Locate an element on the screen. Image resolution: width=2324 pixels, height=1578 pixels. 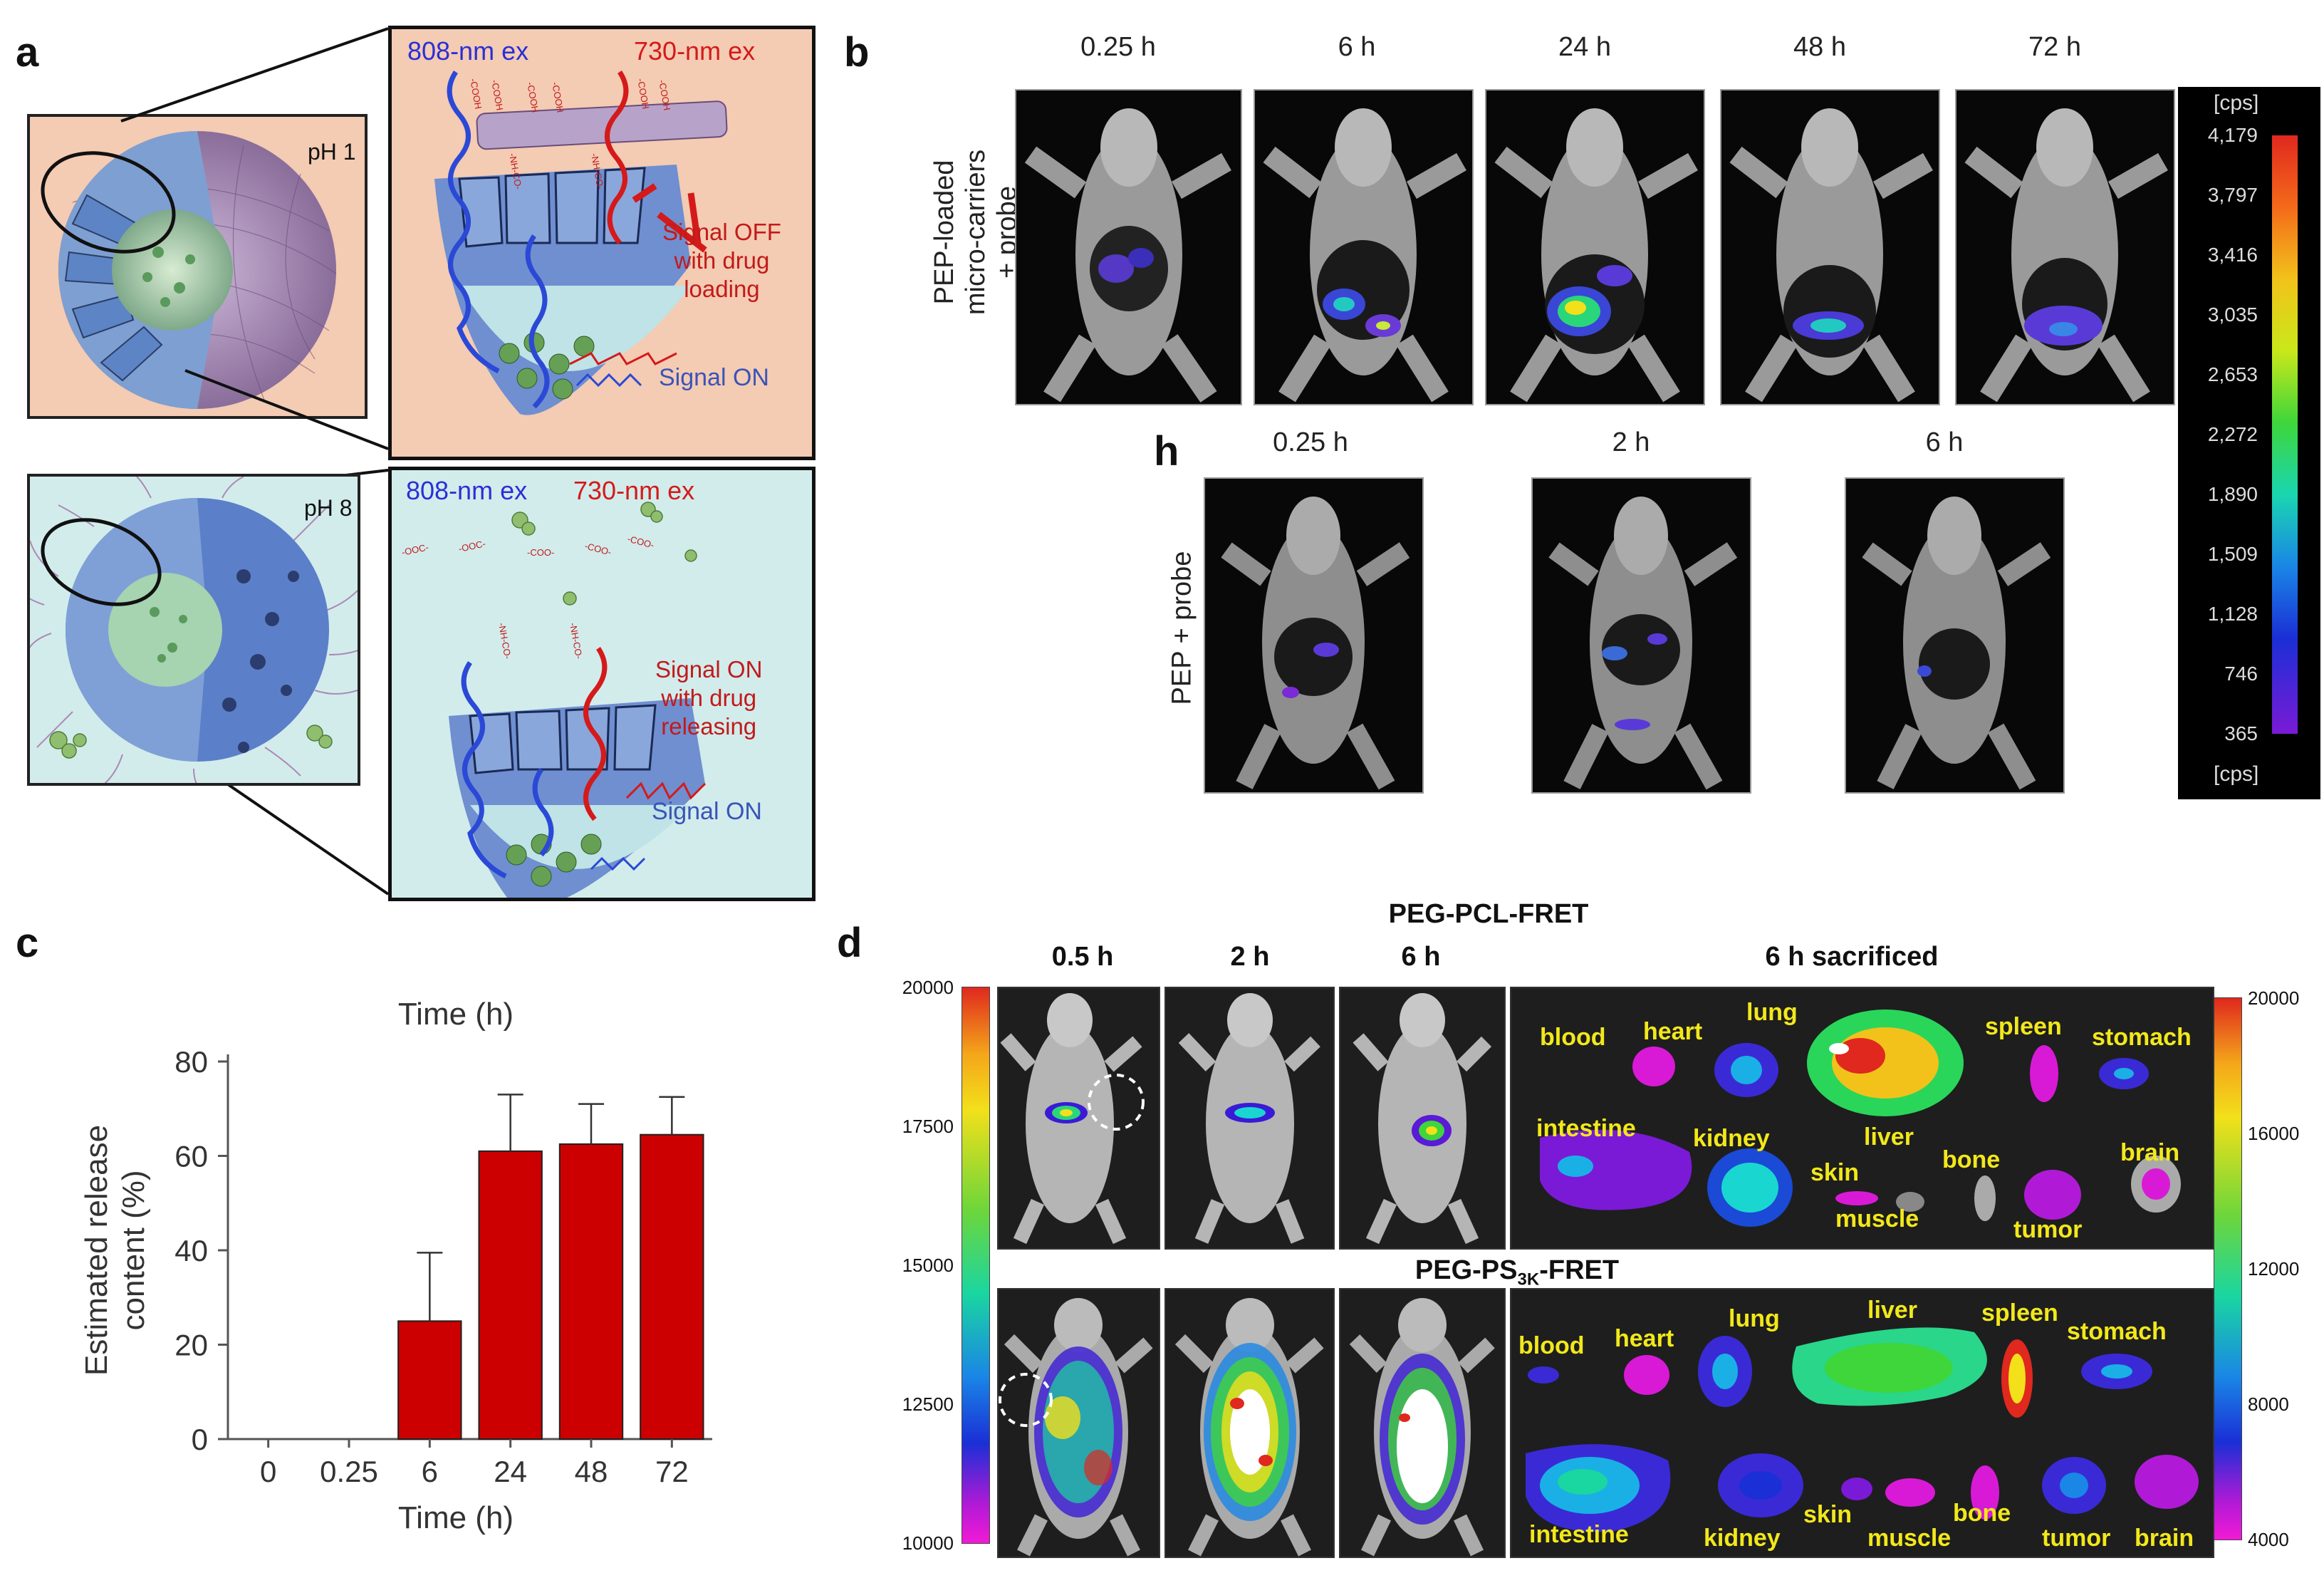
organ-pcl-skin: skin is located at coordinates (1835, 1172).